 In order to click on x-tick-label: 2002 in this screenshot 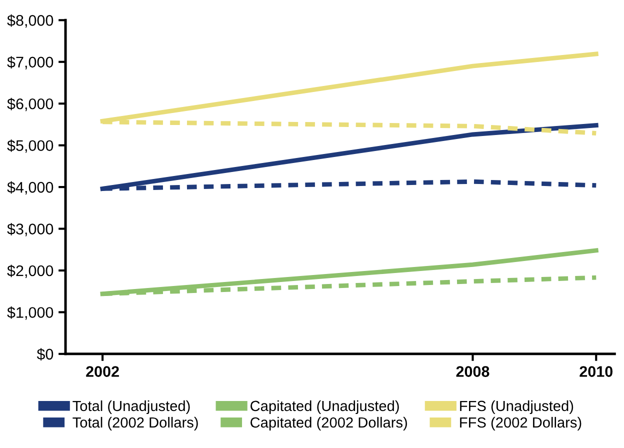, I will do `click(102, 371)`.